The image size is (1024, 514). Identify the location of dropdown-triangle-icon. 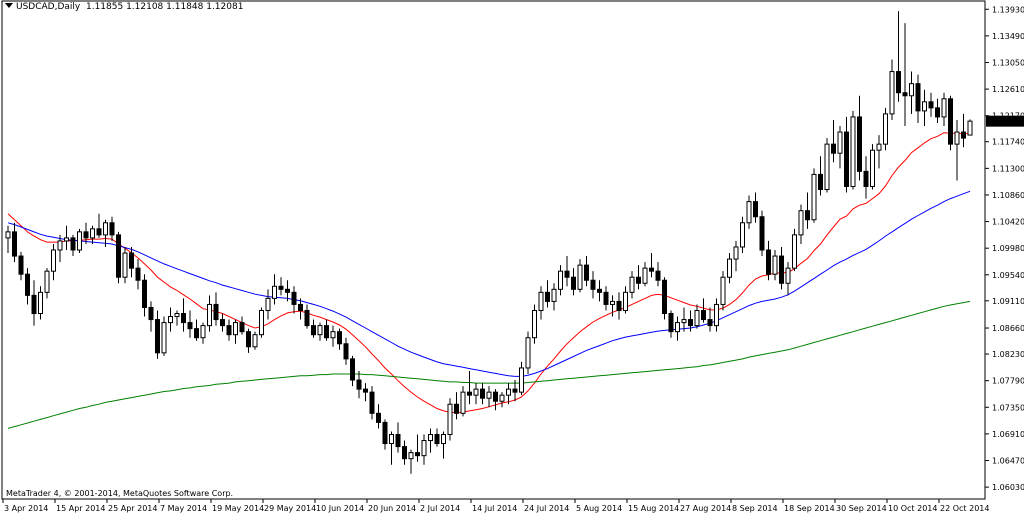
(9, 5).